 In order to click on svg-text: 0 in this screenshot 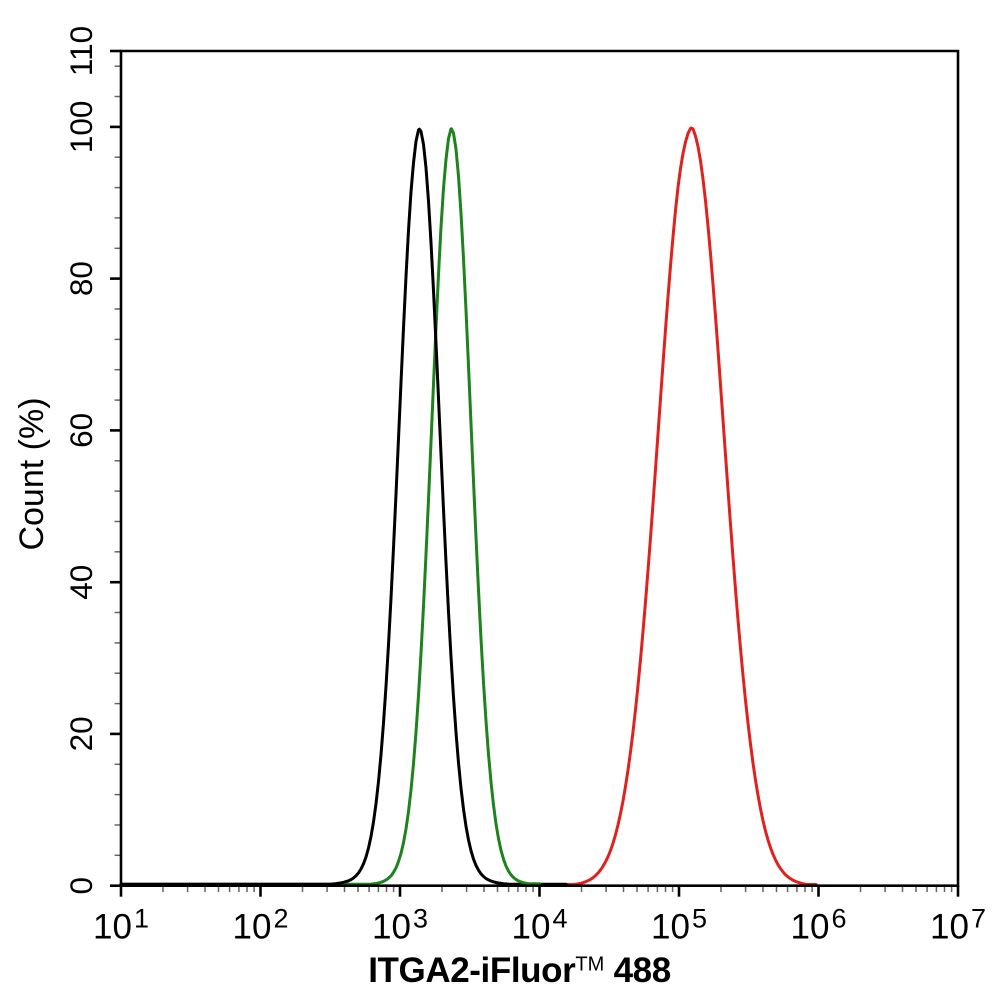, I will do `click(81, 886)`.